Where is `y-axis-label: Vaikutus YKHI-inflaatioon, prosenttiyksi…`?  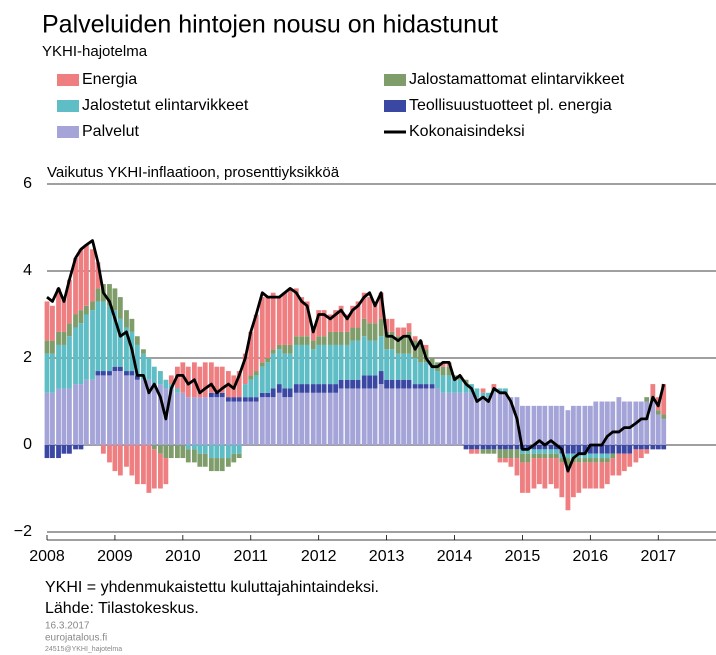
y-axis-label: Vaikutus YKHI-inflaatioon, prosenttiyksi… is located at coordinates (193, 172).